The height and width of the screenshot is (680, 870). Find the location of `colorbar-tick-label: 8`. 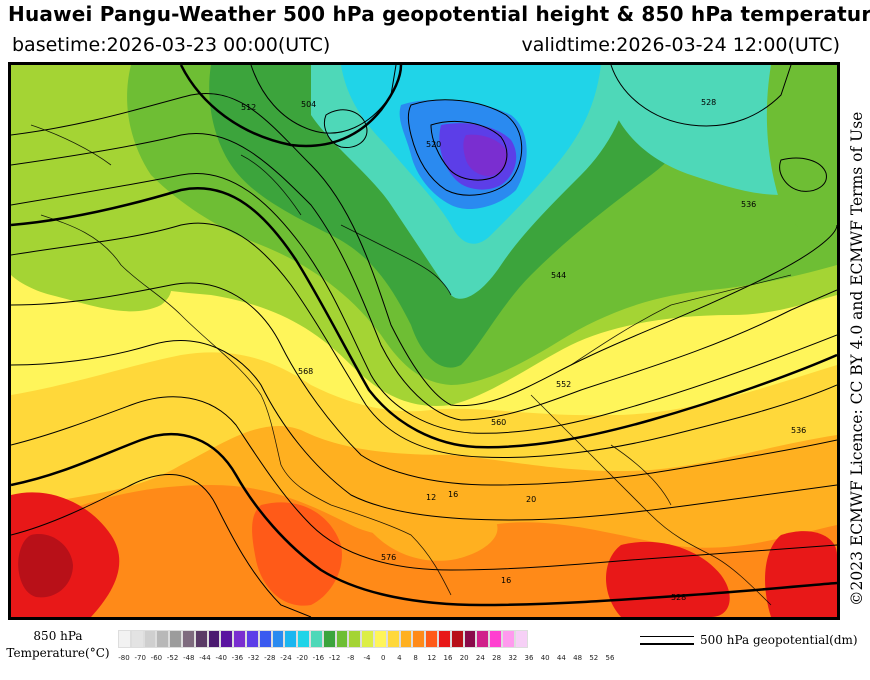

colorbar-tick-label: 8 is located at coordinates (415, 658).